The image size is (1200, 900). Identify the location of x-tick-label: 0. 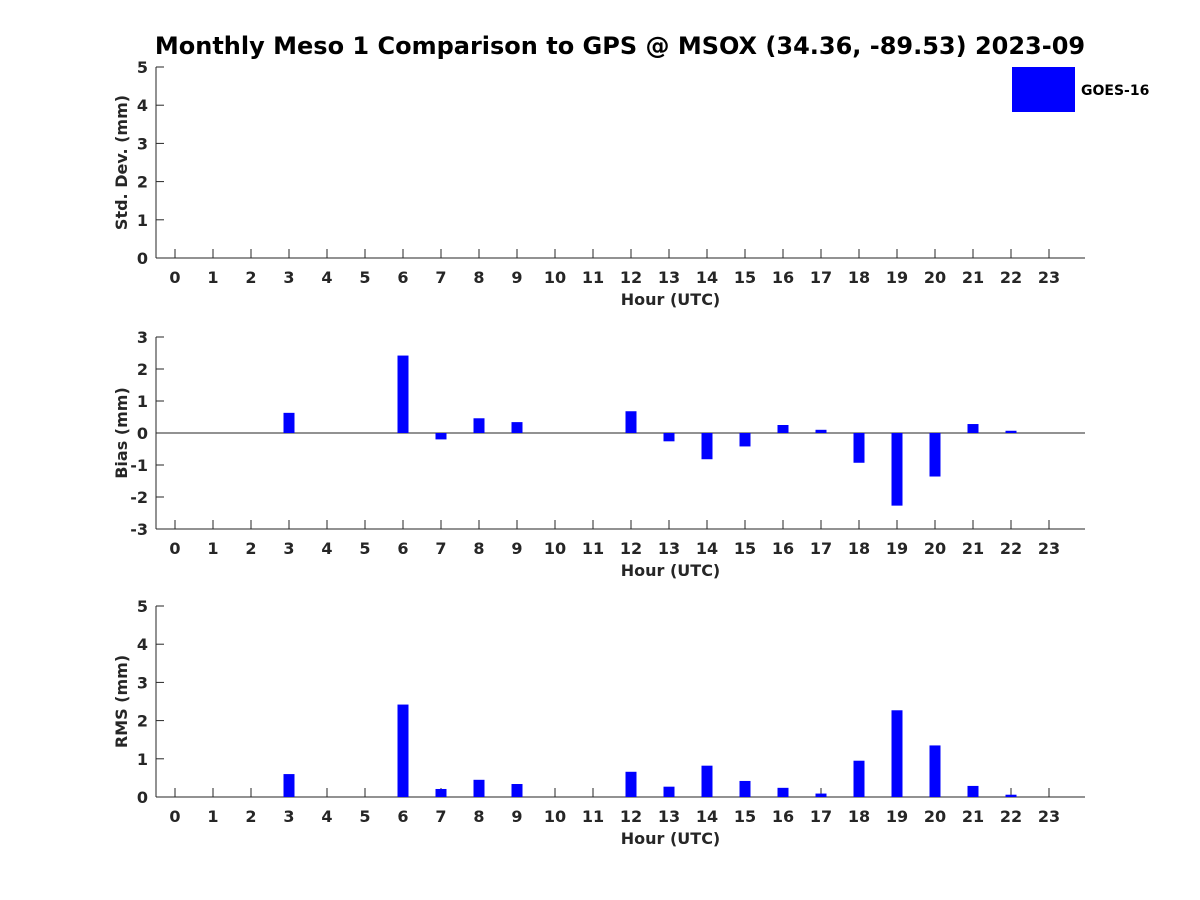
(174, 277).